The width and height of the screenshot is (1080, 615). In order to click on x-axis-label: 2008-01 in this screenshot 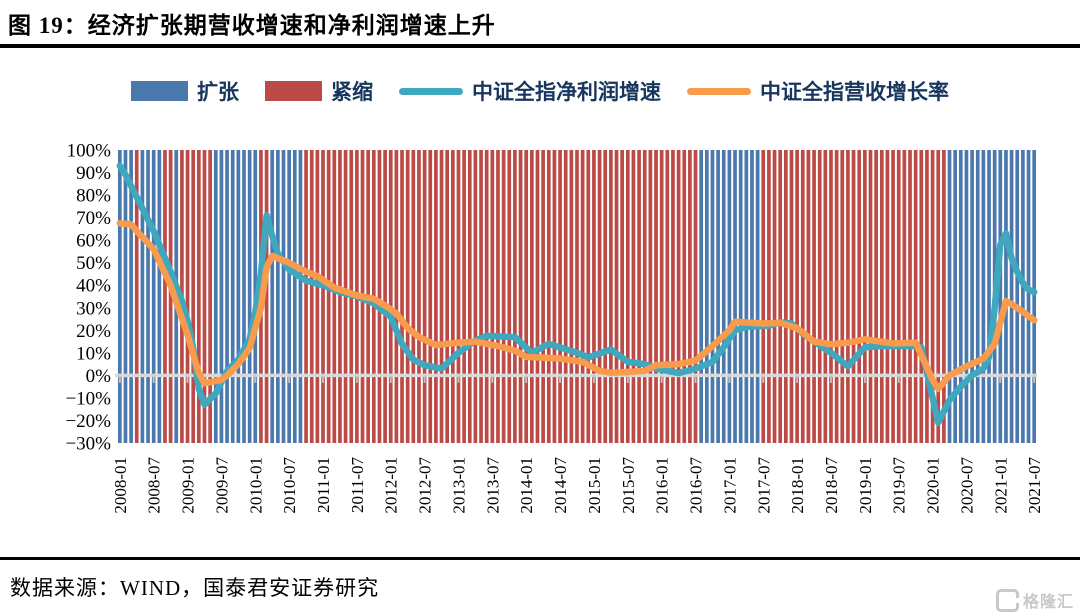, I will do `click(120, 485)`.